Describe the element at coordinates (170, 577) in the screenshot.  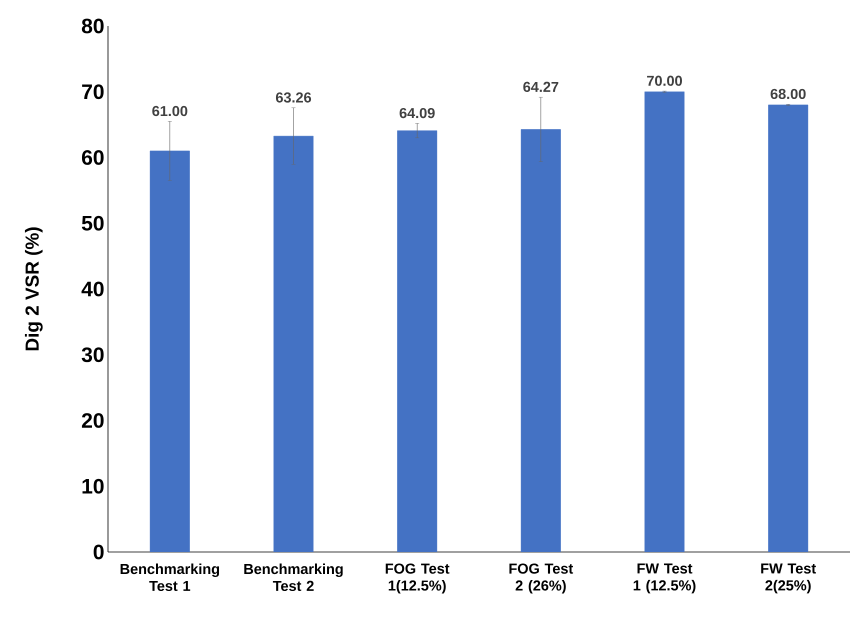
I see `x-tick-label: Benchmarking Test 1` at that location.